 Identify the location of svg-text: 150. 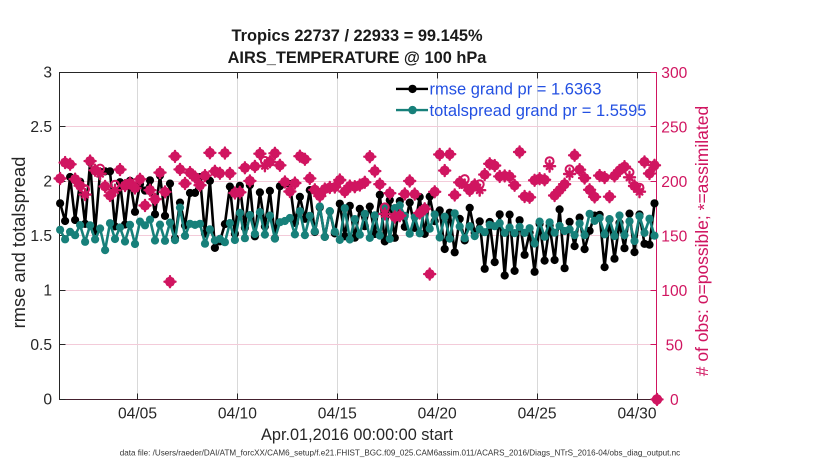
(674, 236).